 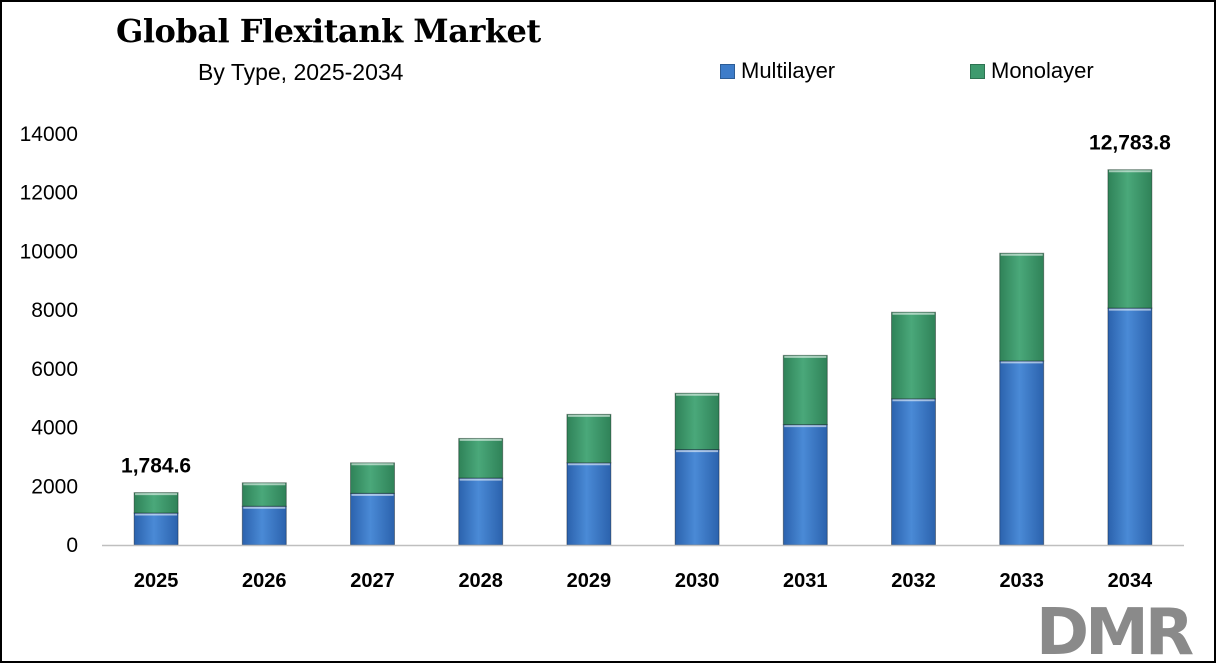 I want to click on legend-swatch-multilayer, so click(x=727, y=71).